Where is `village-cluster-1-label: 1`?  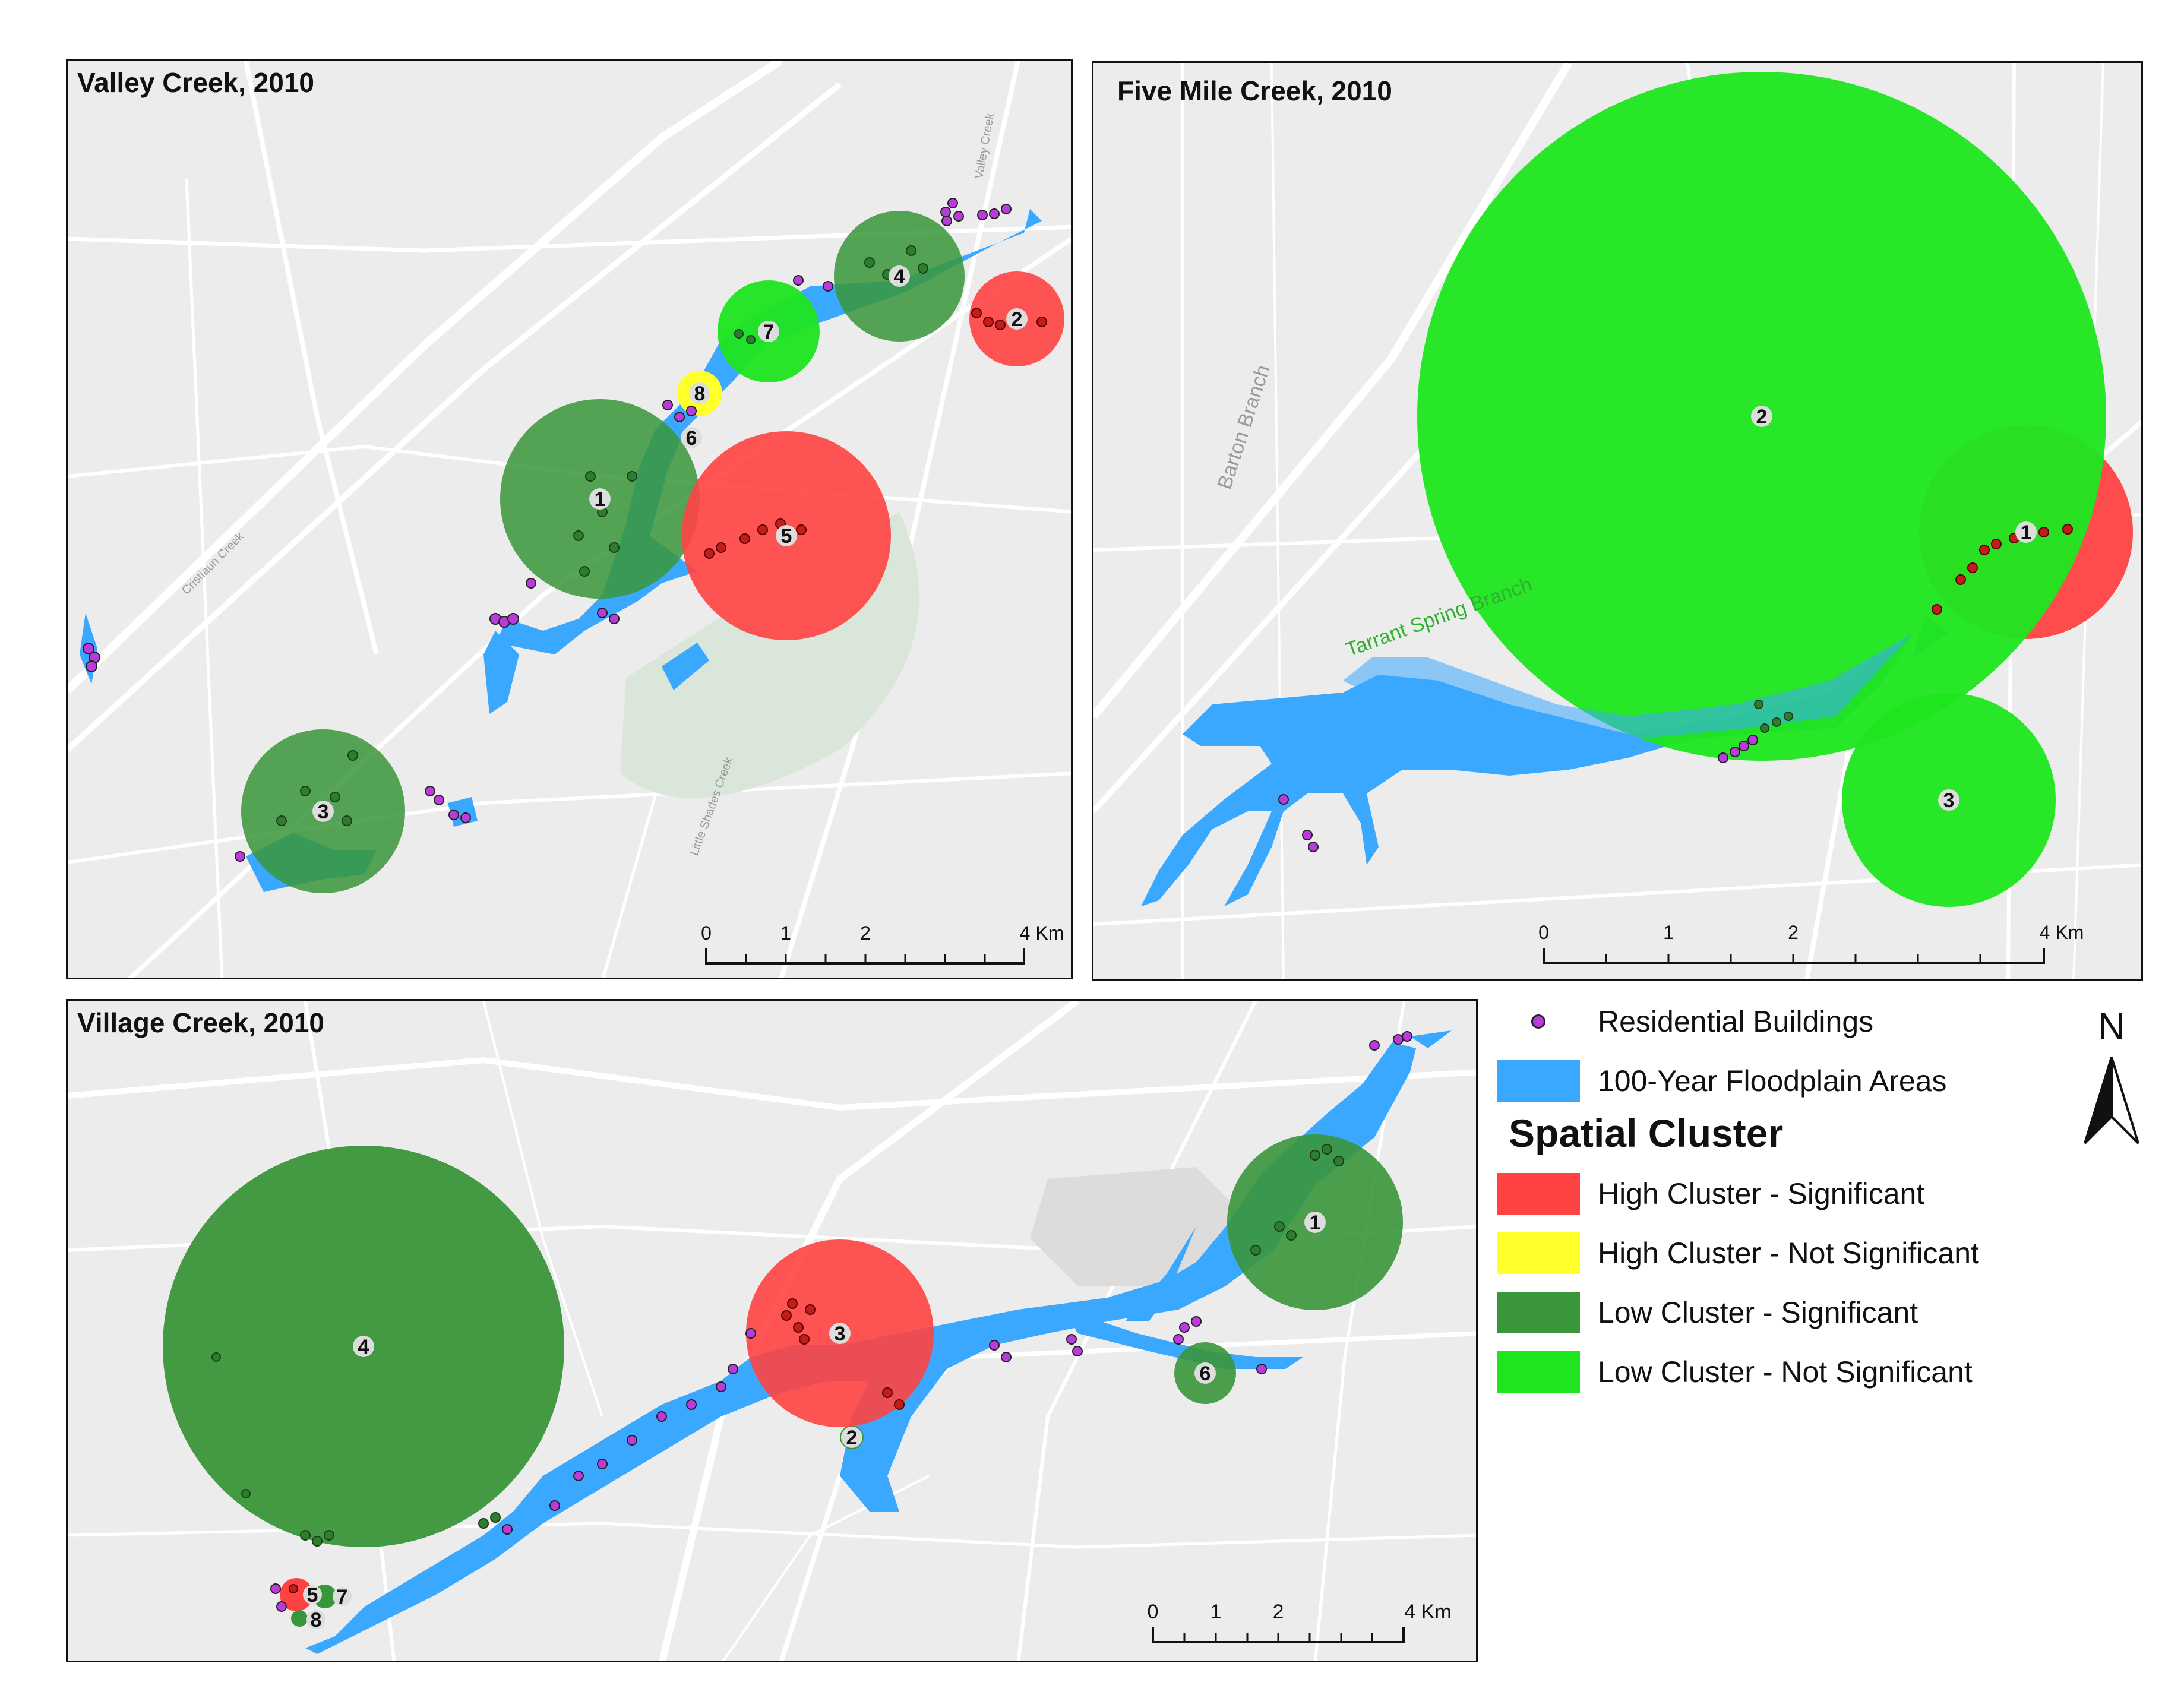
village-cluster-1-label: 1 is located at coordinates (1315, 1223).